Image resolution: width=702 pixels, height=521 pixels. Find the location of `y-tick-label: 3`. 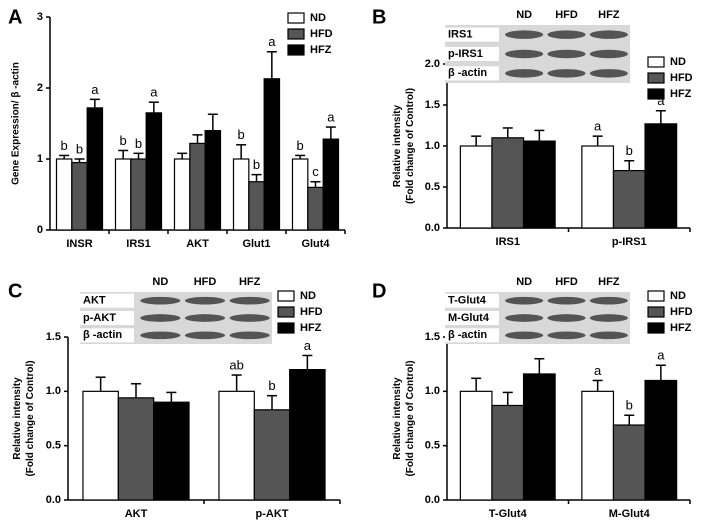

y-tick-label: 3 is located at coordinates (40, 17).